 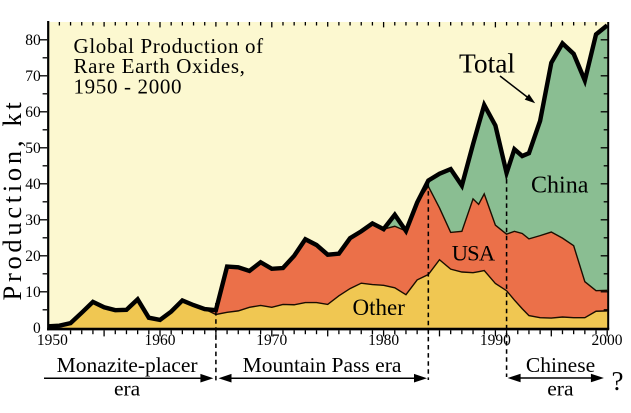 I want to click on svg-text: 1970, so click(x=271, y=340).